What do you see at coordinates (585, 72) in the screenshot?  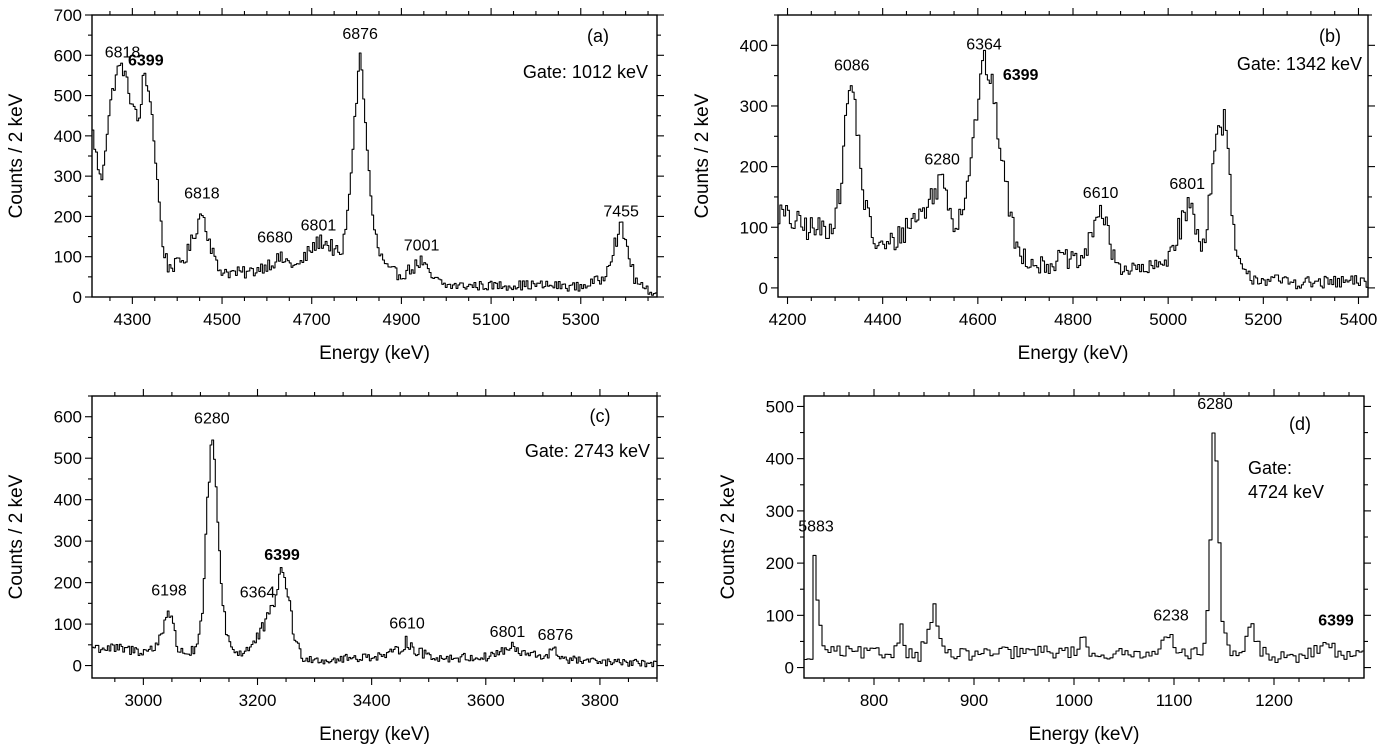 I see `gate-label: Gate: 1012 keV` at bounding box center [585, 72].